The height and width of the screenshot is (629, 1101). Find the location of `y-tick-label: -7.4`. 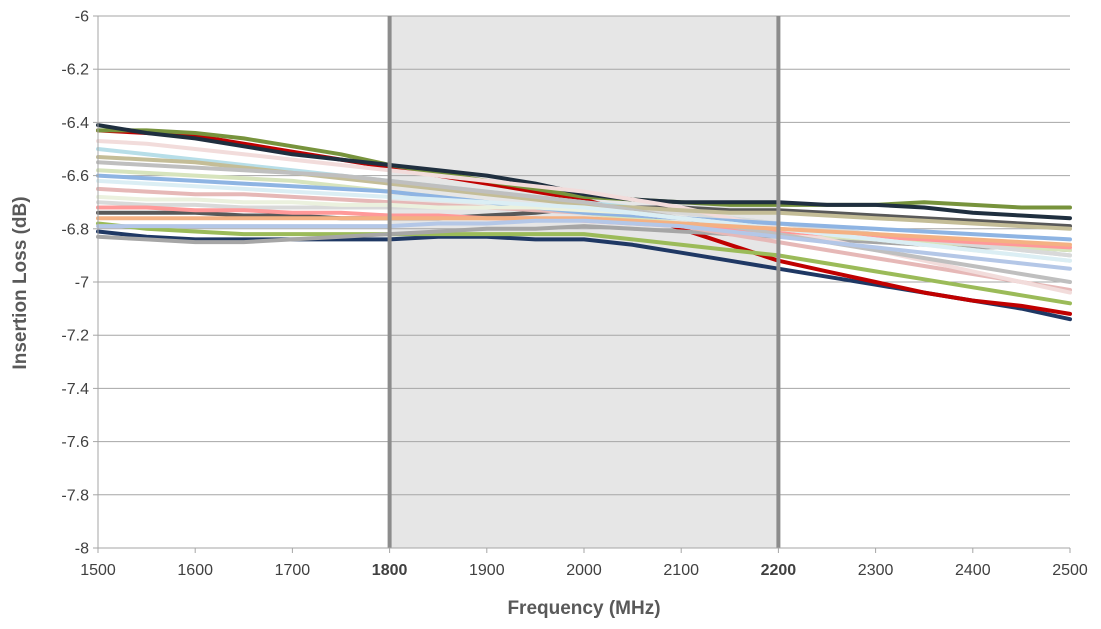

y-tick-label: -7.4 is located at coordinates (75, 389).